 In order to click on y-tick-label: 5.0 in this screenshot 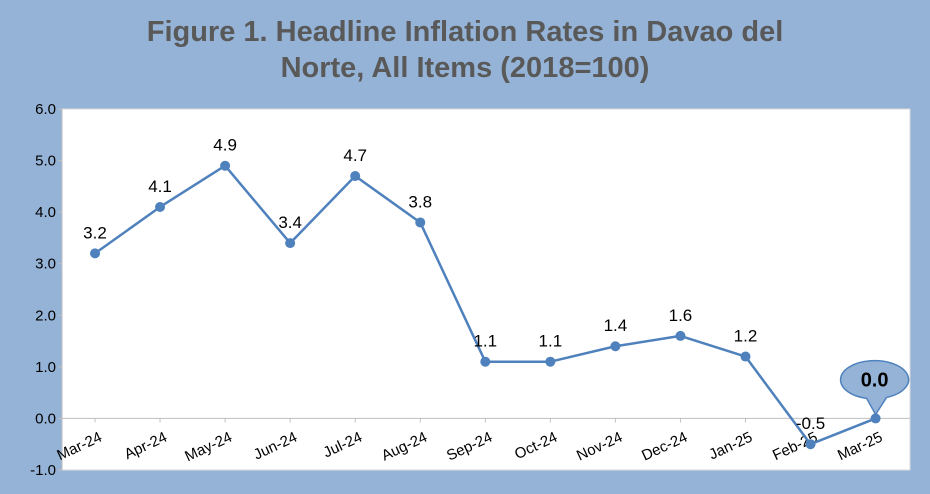, I will do `click(45, 161)`.